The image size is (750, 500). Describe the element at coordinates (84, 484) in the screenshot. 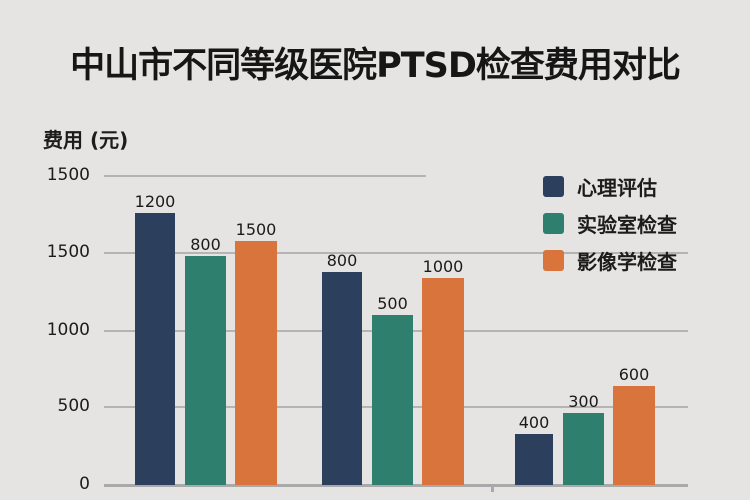

I see `y-tick-label: 0` at that location.